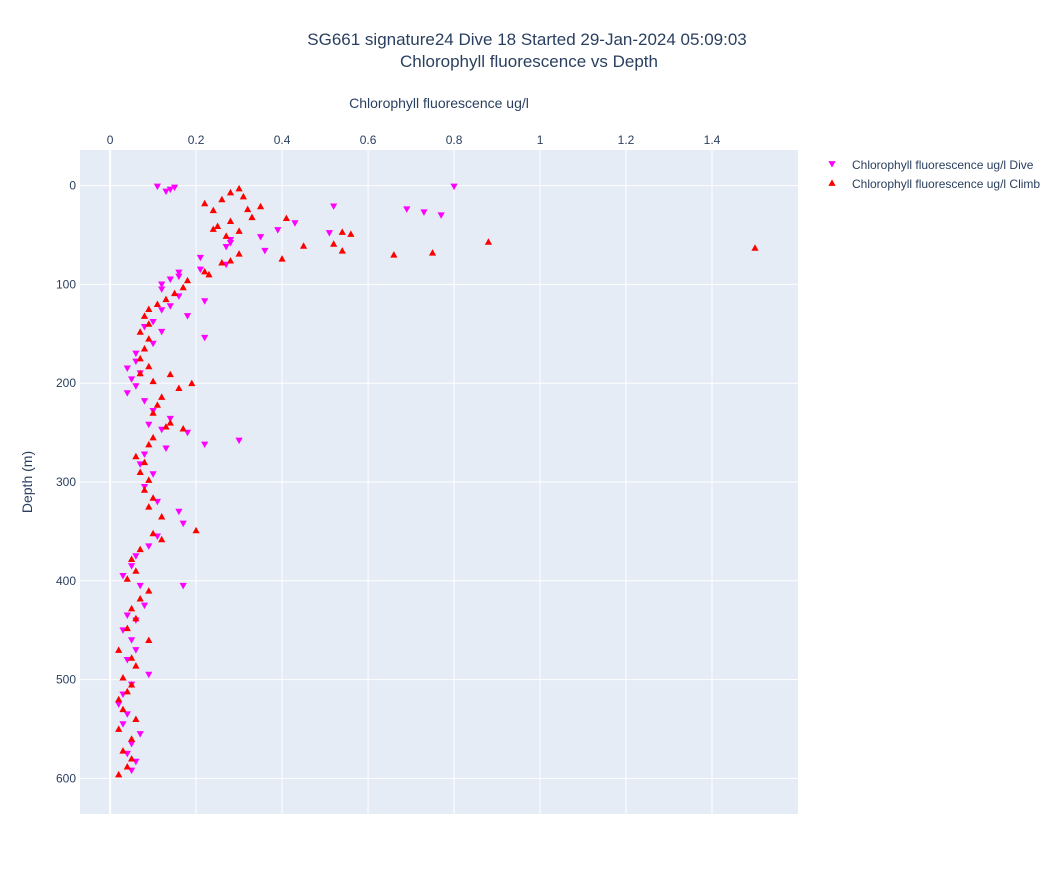  Describe the element at coordinates (934, 184) in the screenshot. I see `legend-item-climb: Chlorophyll fluorescence ug/l Climb` at that location.